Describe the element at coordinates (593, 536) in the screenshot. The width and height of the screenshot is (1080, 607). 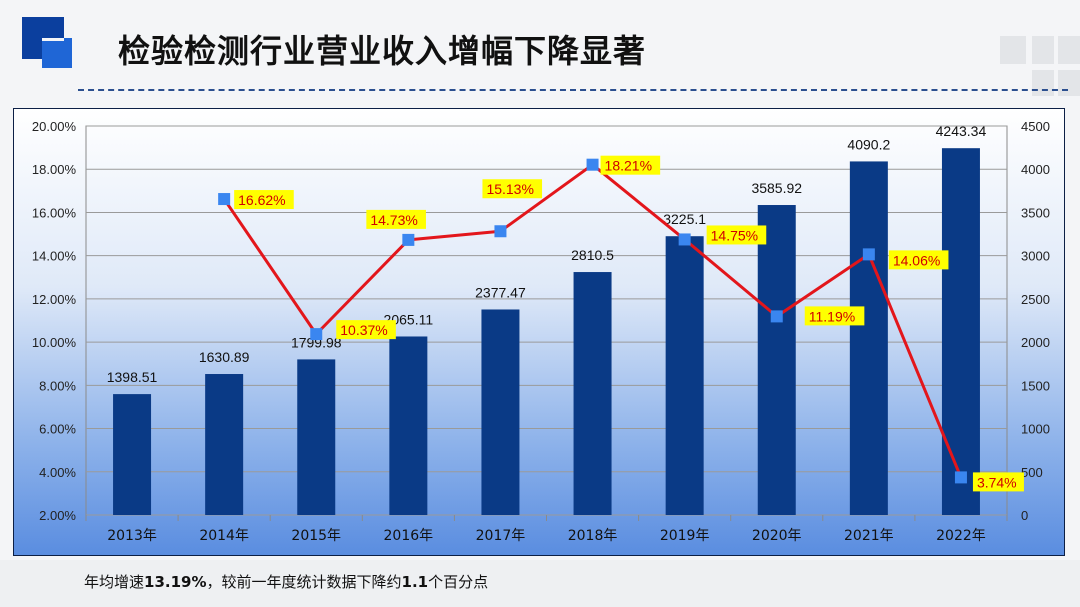
I see `x-tick-label: 2018年` at that location.